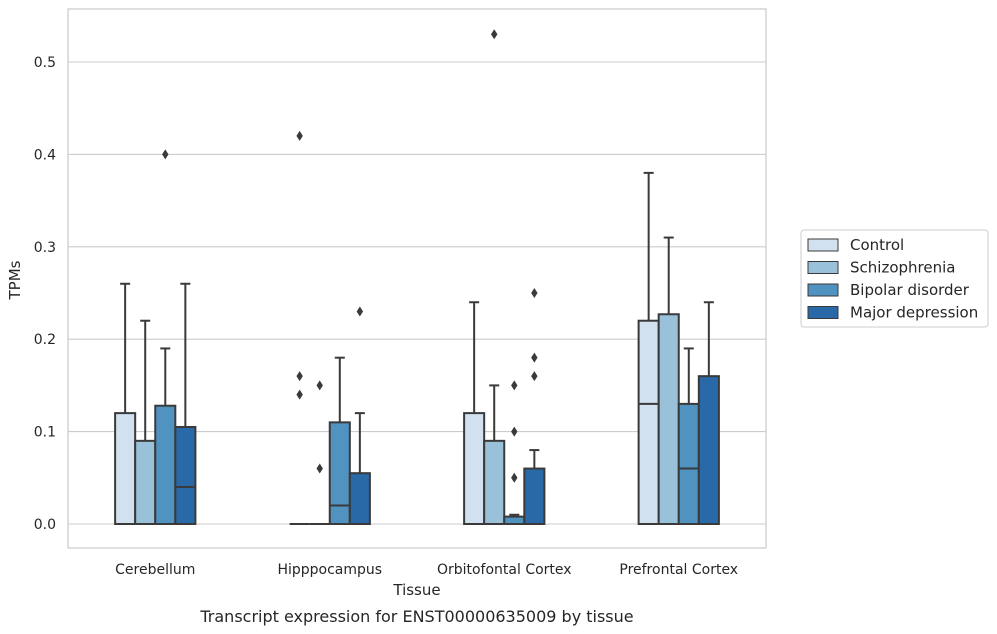  I want to click on x-axis-label: Tissue, so click(416, 590).